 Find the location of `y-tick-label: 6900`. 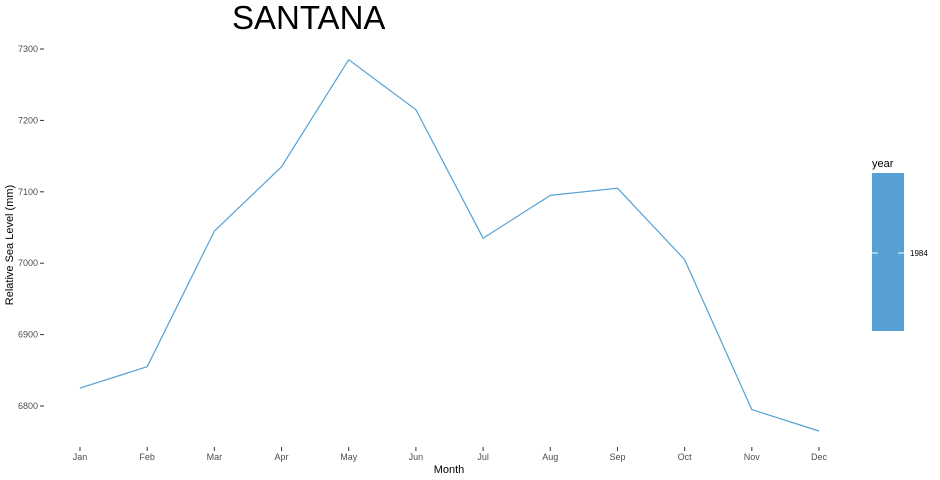

y-tick-label: 6900 is located at coordinates (28, 335).